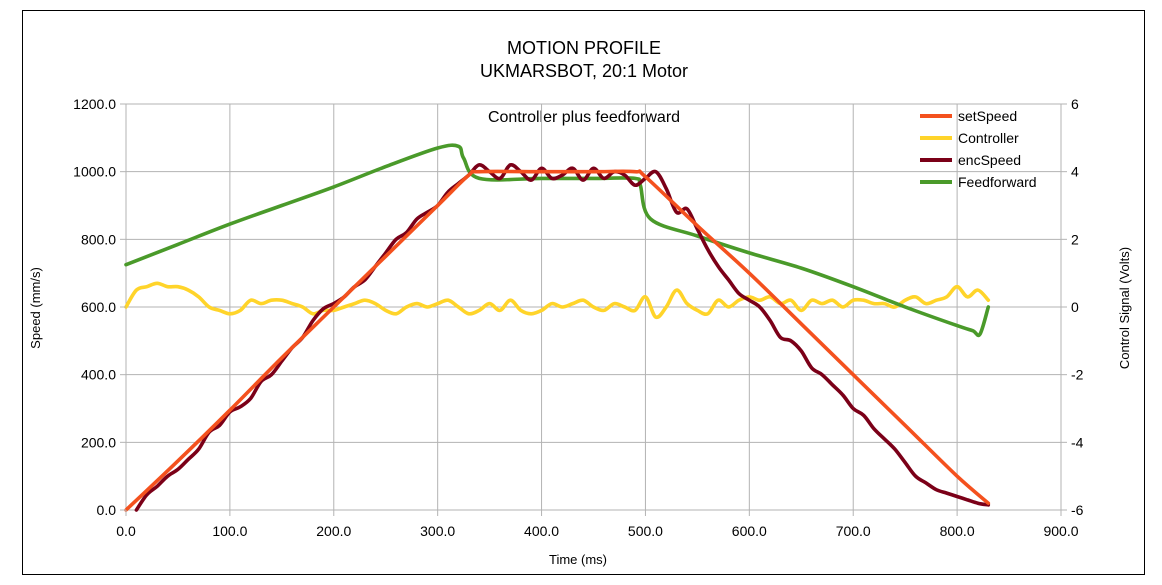 This screenshot has width=1162, height=585. I want to click on y2-tick-label: -4, so click(1077, 442).